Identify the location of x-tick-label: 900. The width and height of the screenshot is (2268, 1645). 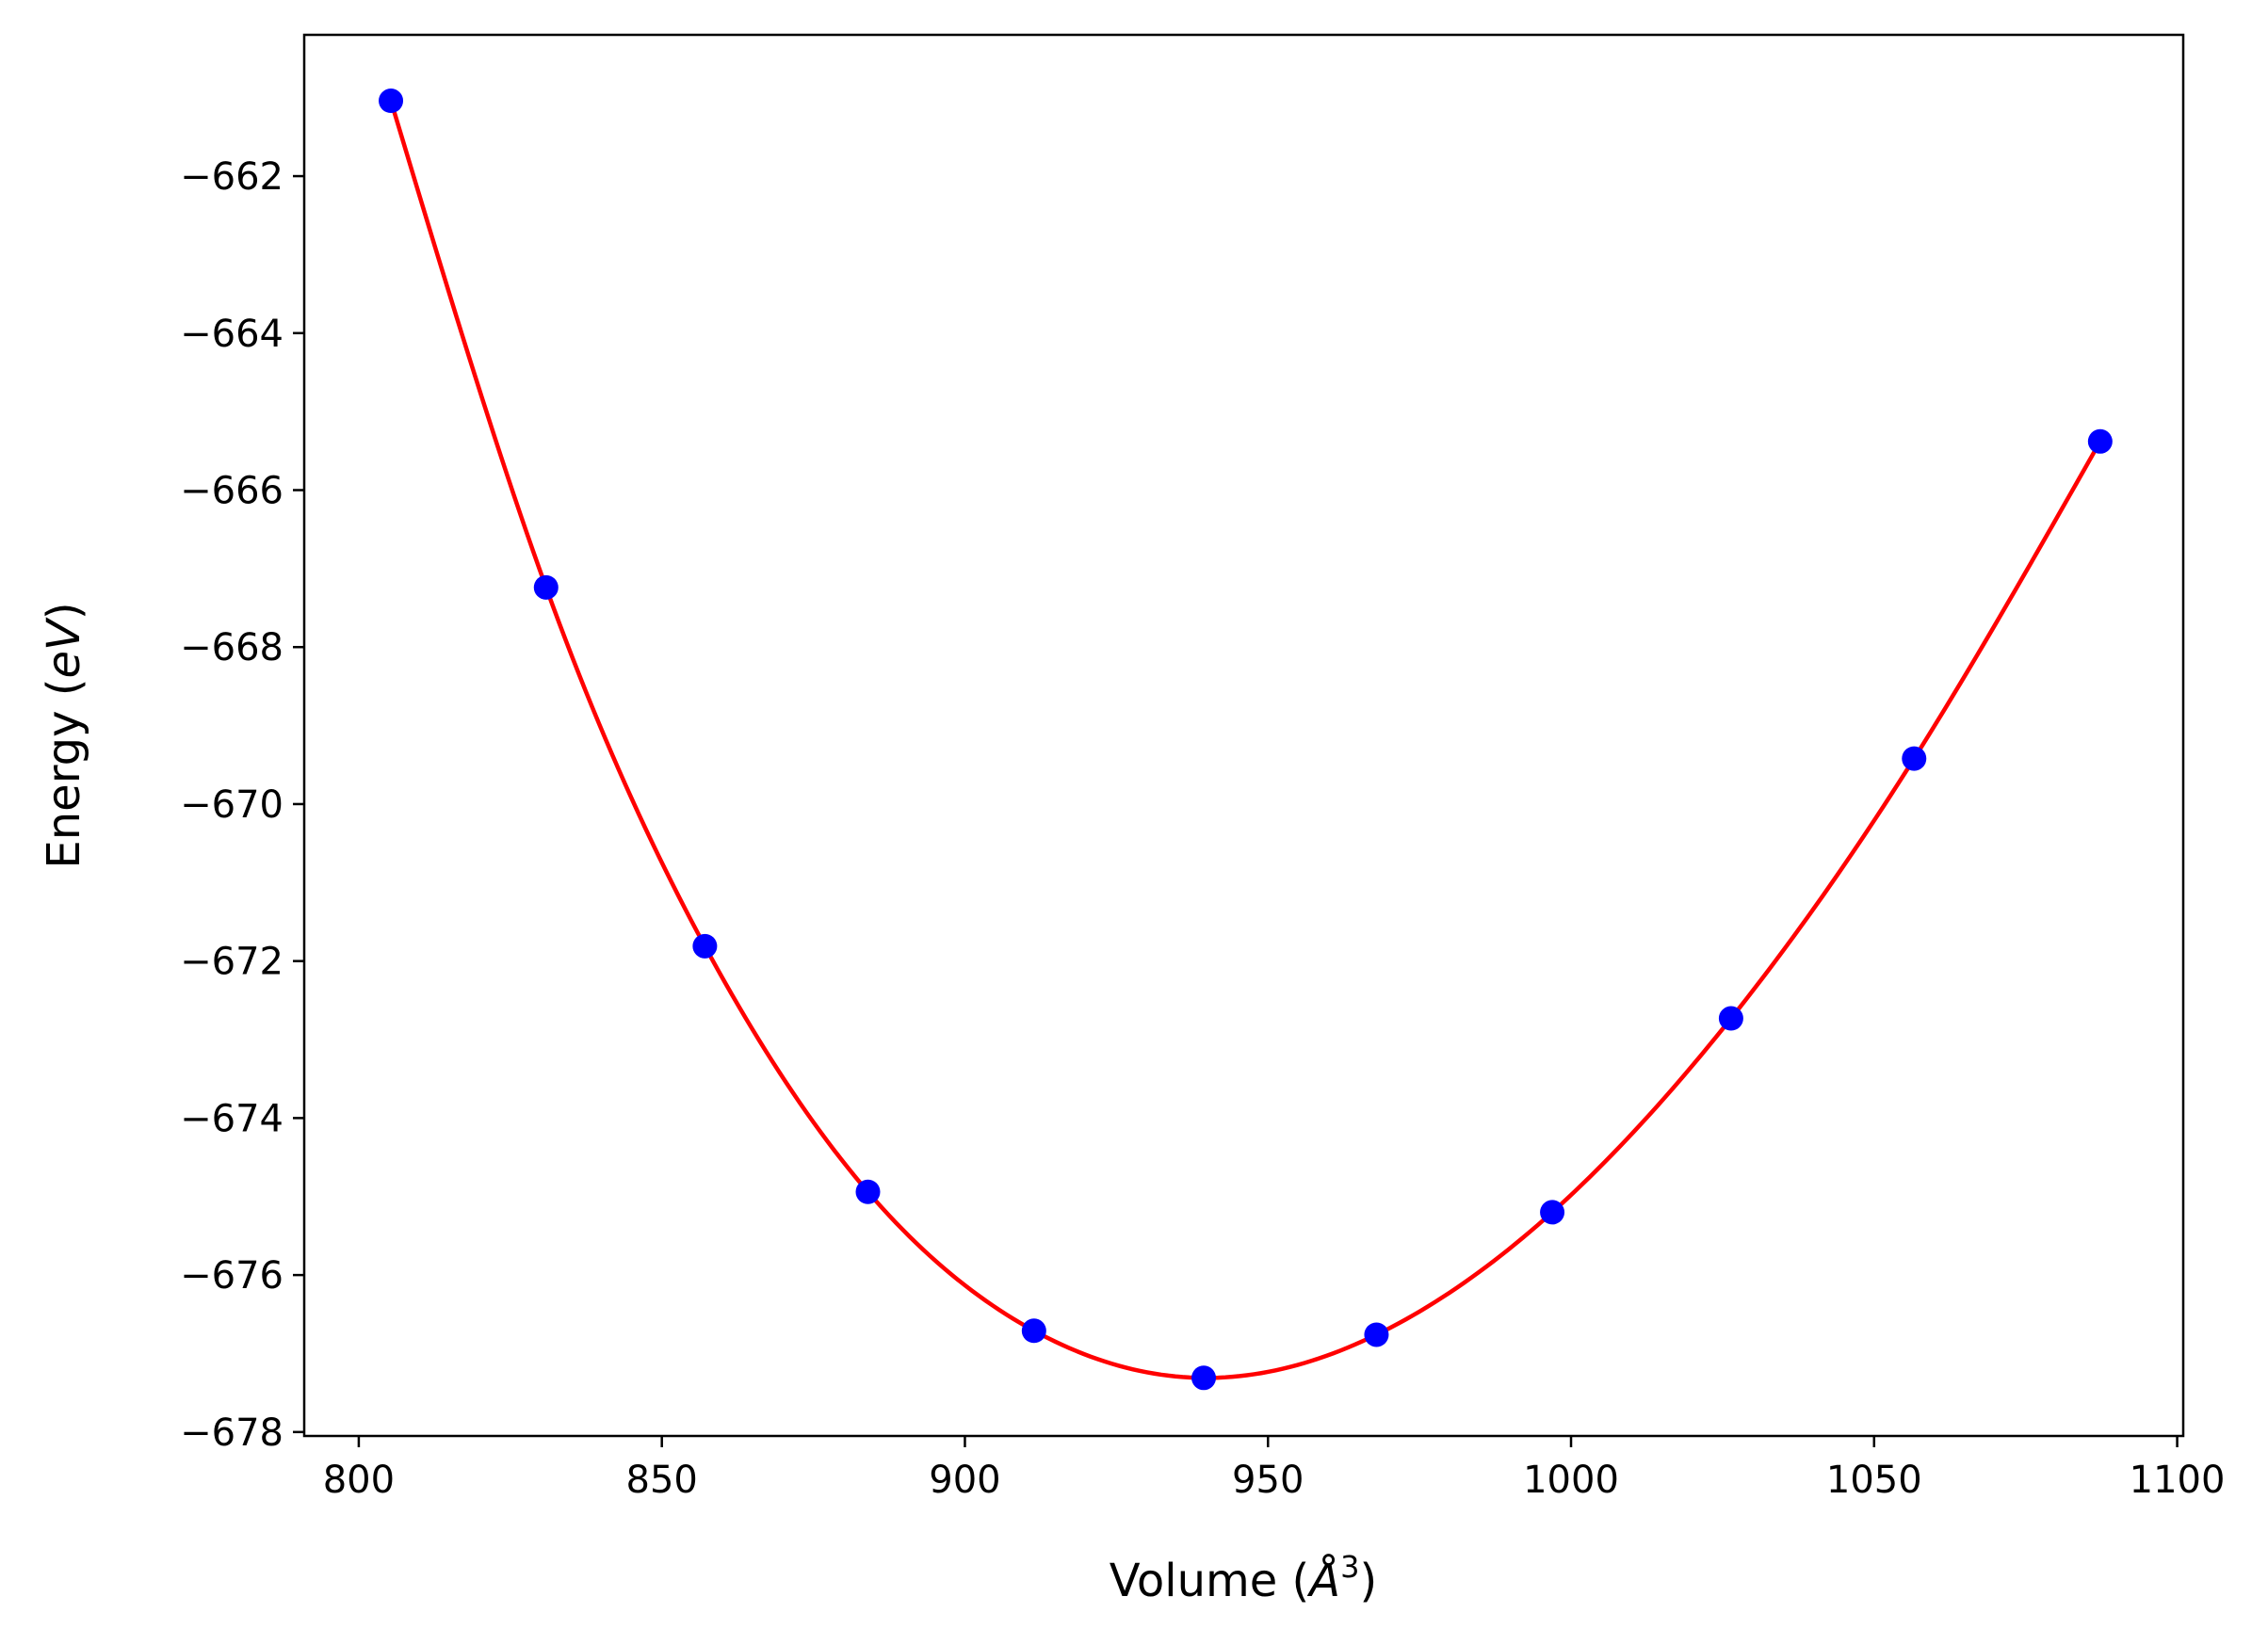
(965, 1480).